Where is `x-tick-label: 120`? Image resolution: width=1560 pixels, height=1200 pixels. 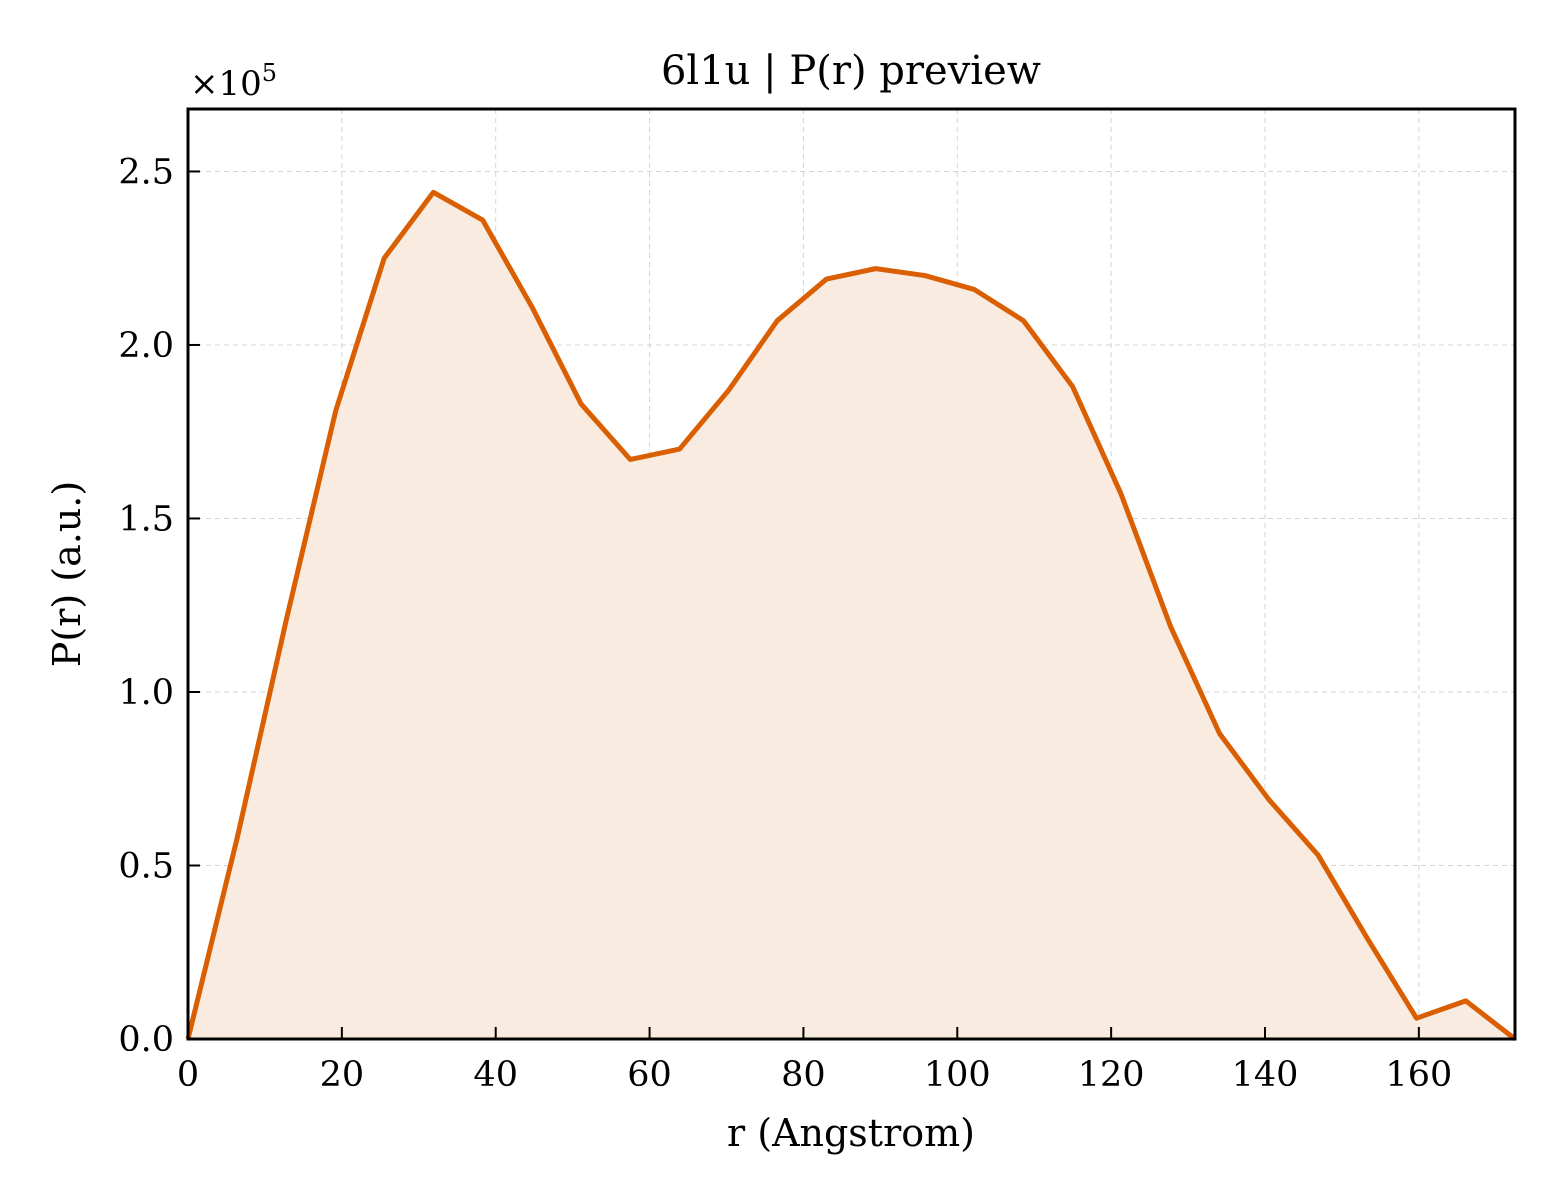
x-tick-label: 120 is located at coordinates (1111, 1075).